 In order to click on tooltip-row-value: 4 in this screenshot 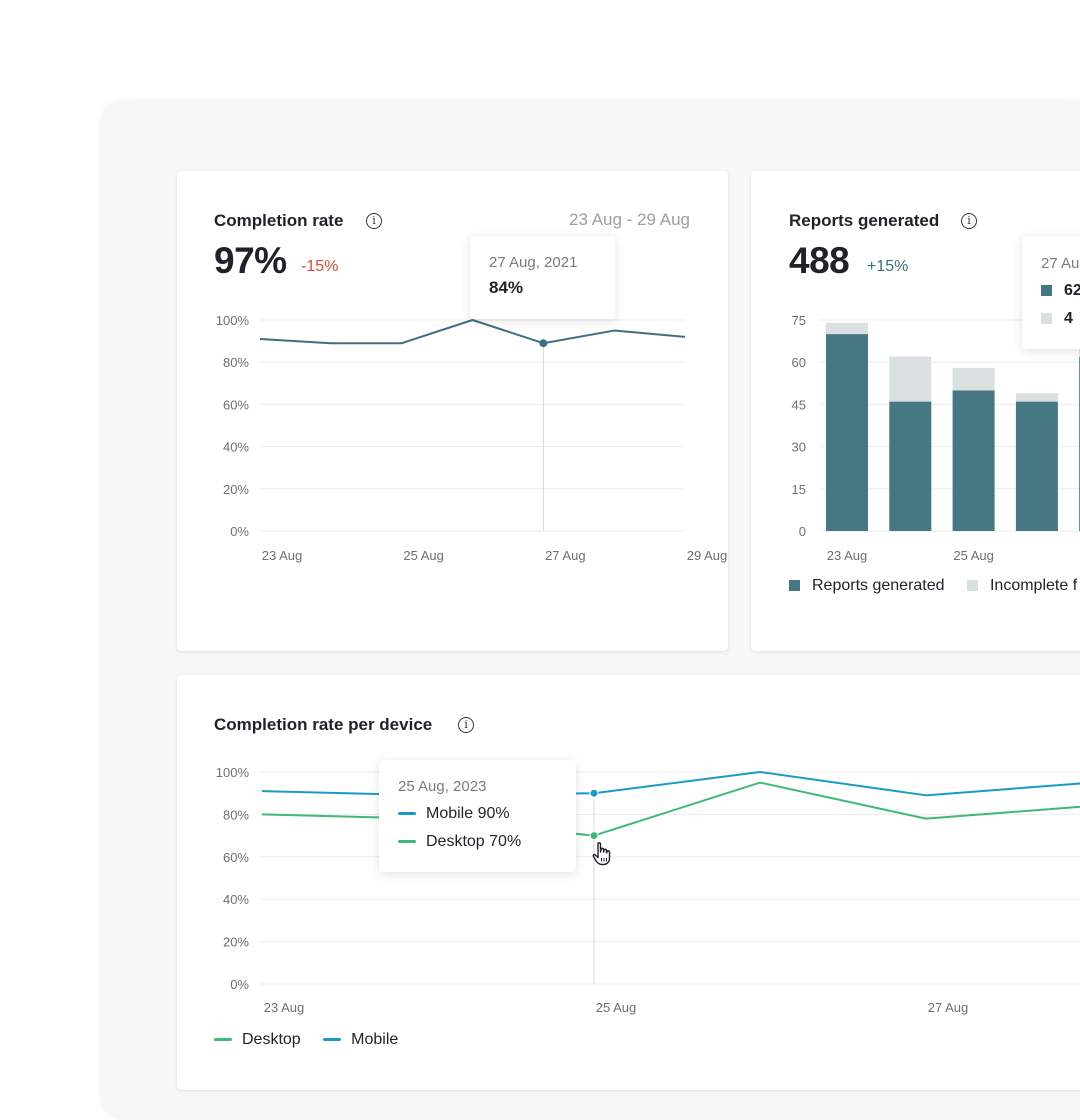, I will do `click(1068, 318)`.